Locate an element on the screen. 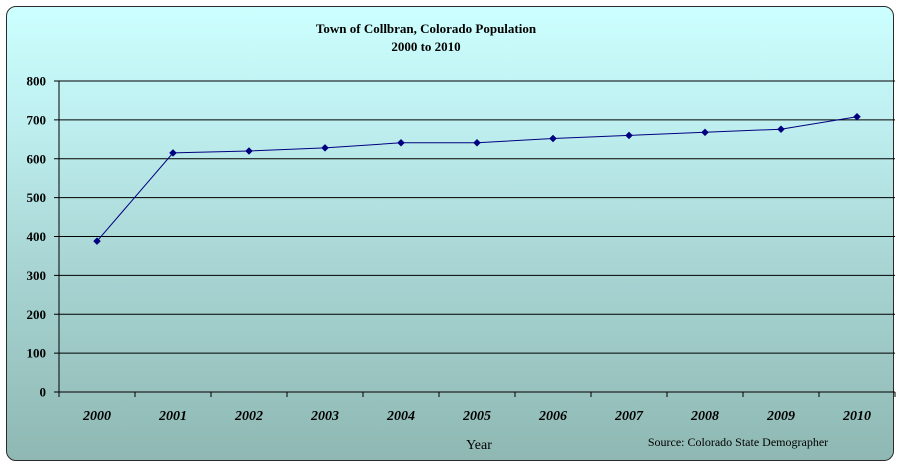  chart-title-line2: 2000 to 2010 is located at coordinates (425, 46).